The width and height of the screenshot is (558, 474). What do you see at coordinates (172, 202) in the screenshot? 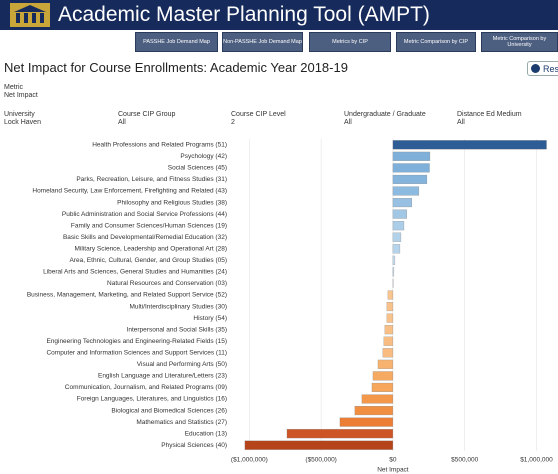
I see `y-tick-label: Philosophy and Religious Studies (38)` at bounding box center [172, 202].